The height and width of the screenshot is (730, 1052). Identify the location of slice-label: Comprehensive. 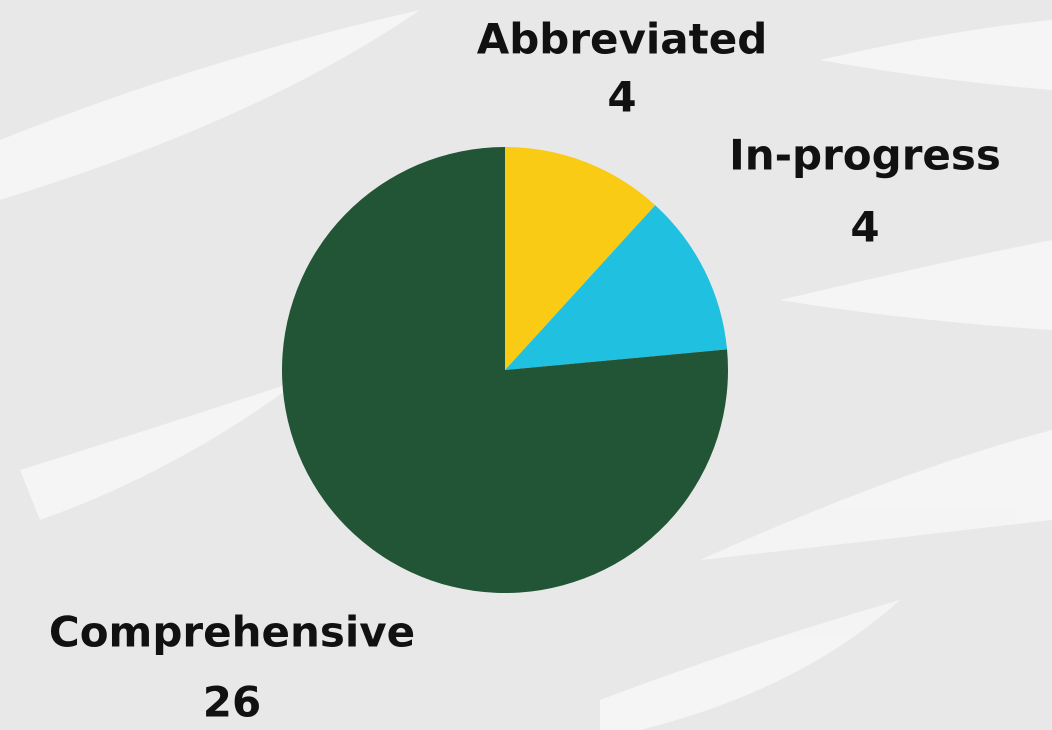
(232, 632).